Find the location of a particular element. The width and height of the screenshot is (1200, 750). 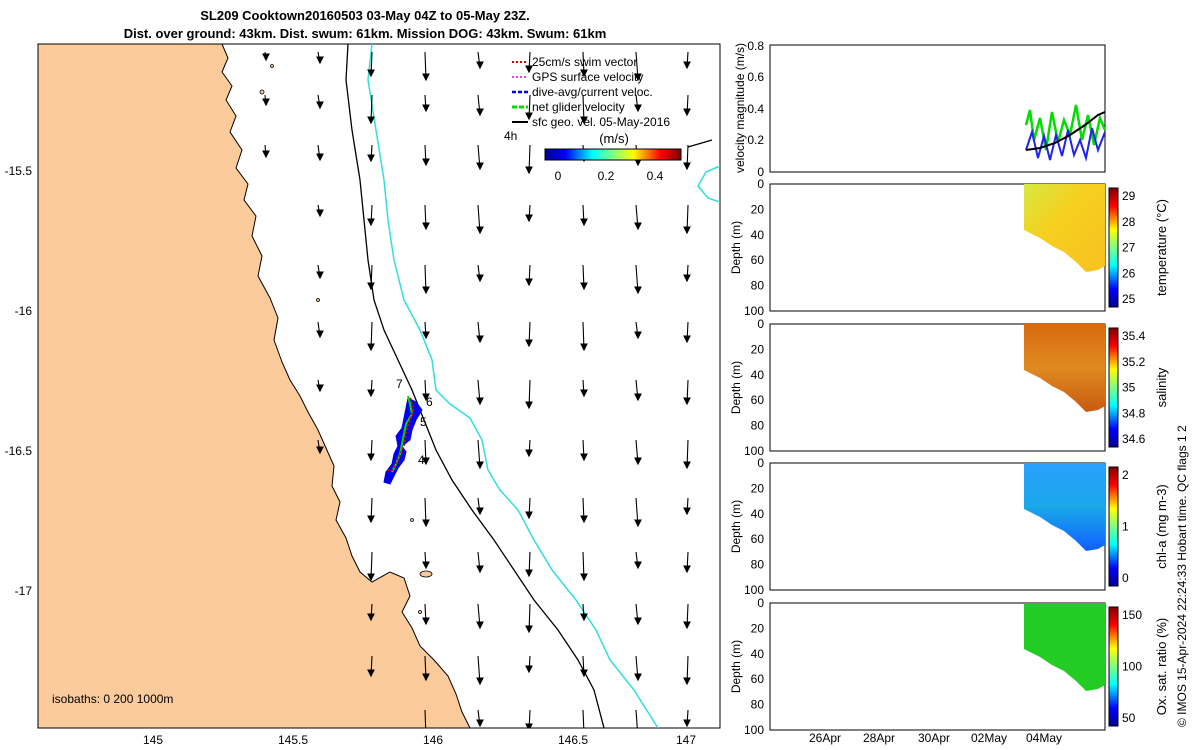

x-tick-label: 145.5 is located at coordinates (293, 740).